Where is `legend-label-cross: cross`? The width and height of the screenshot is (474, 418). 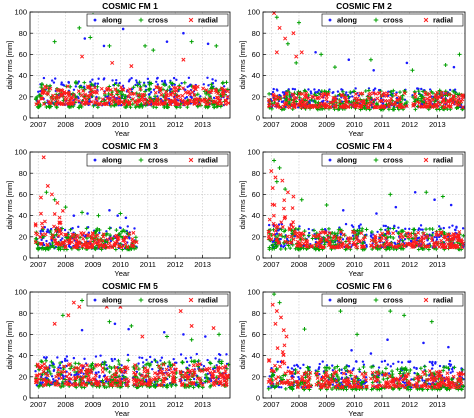
legend-label-cross: cross is located at coordinates (158, 160).